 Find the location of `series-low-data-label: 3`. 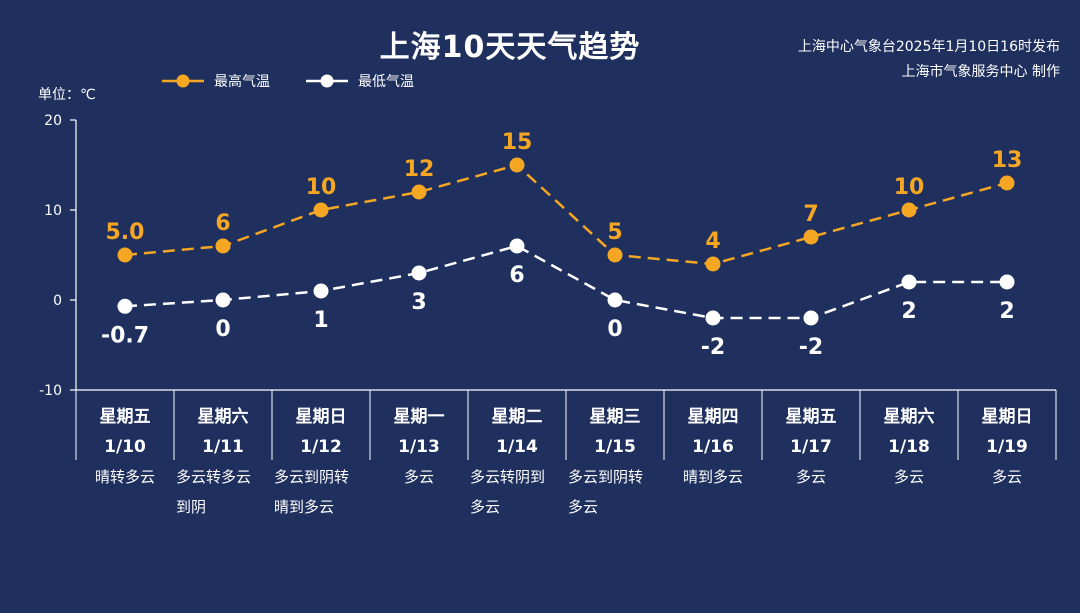

series-low-data-label: 3 is located at coordinates (418, 302).